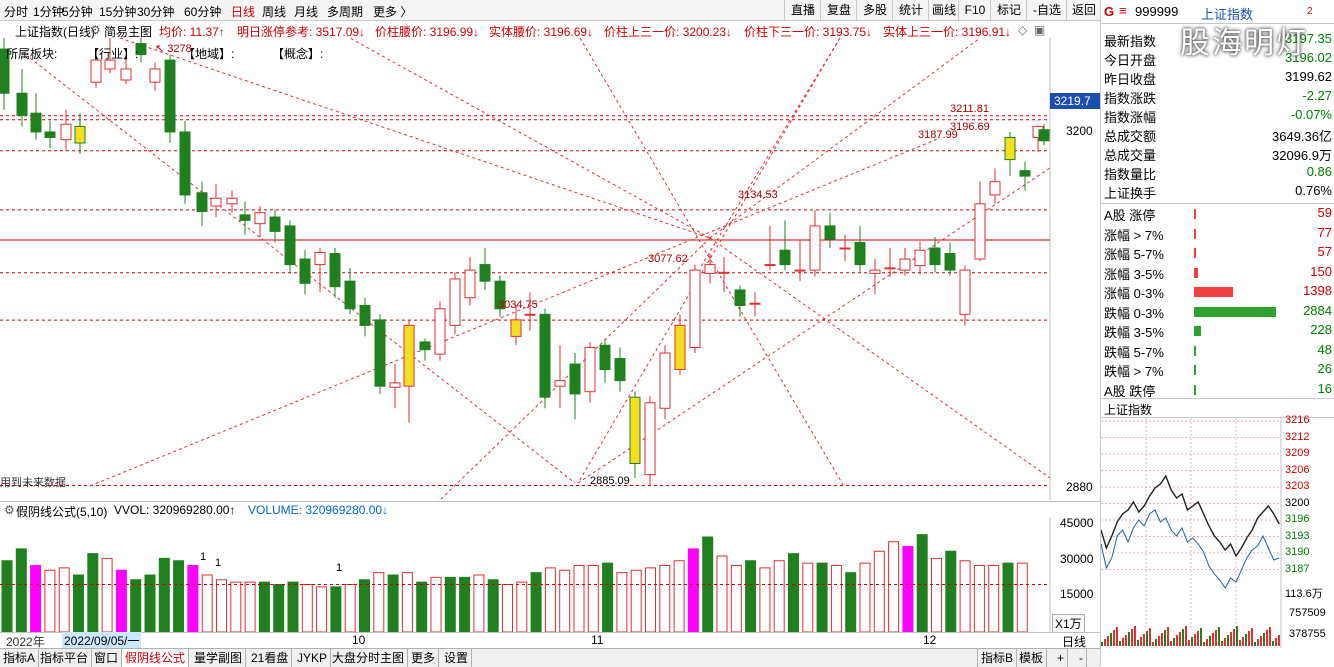 This screenshot has width=1334, height=667. Describe the element at coordinates (128, 32) in the screenshot. I see `main-chart-label: 简易主图` at that location.